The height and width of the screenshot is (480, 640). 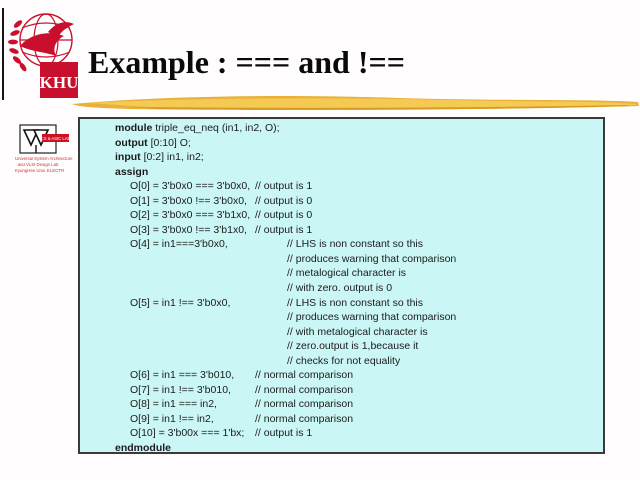 I want to click on code-line: O[3] = 3'b0x0 !== 3'b1x0, // output is 1, so click(x=358, y=230).